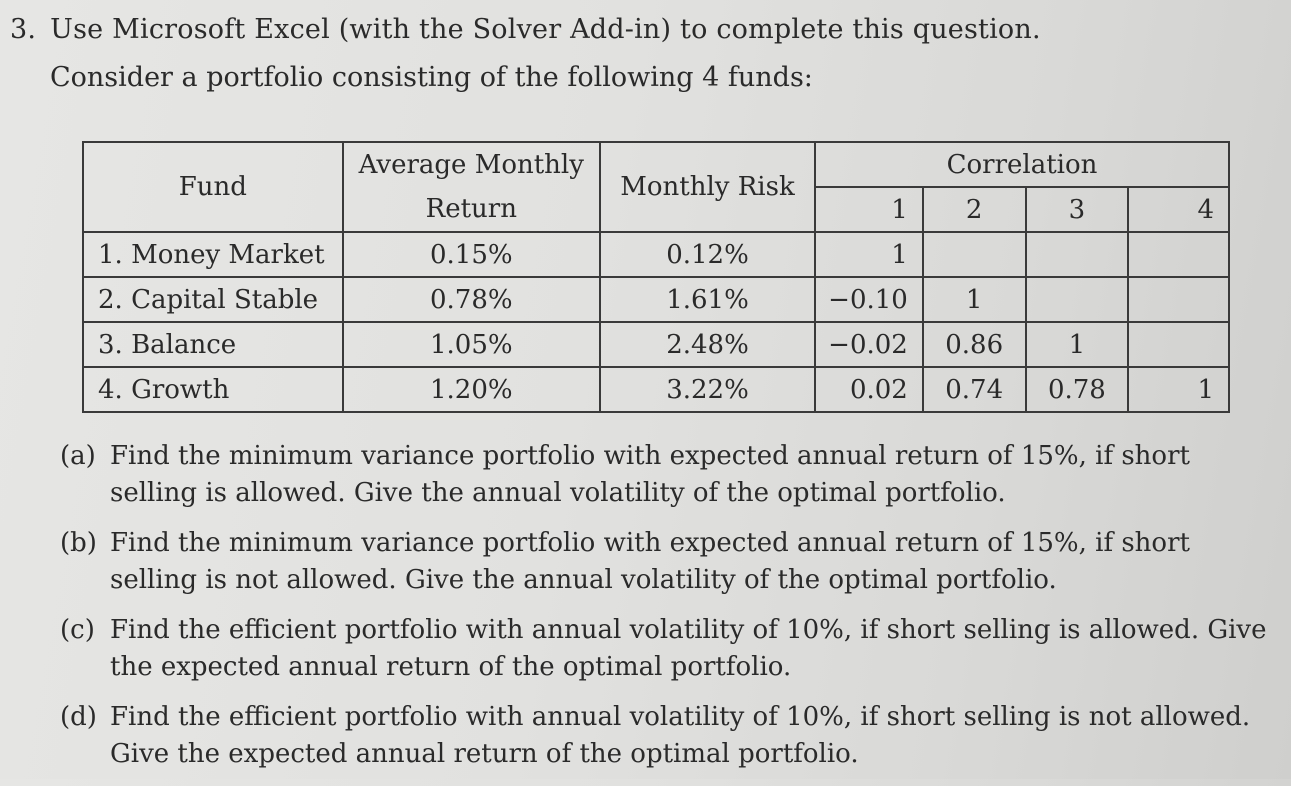  What do you see at coordinates (868, 389) in the screenshot?
I see `corr-cell: 0.02` at bounding box center [868, 389].